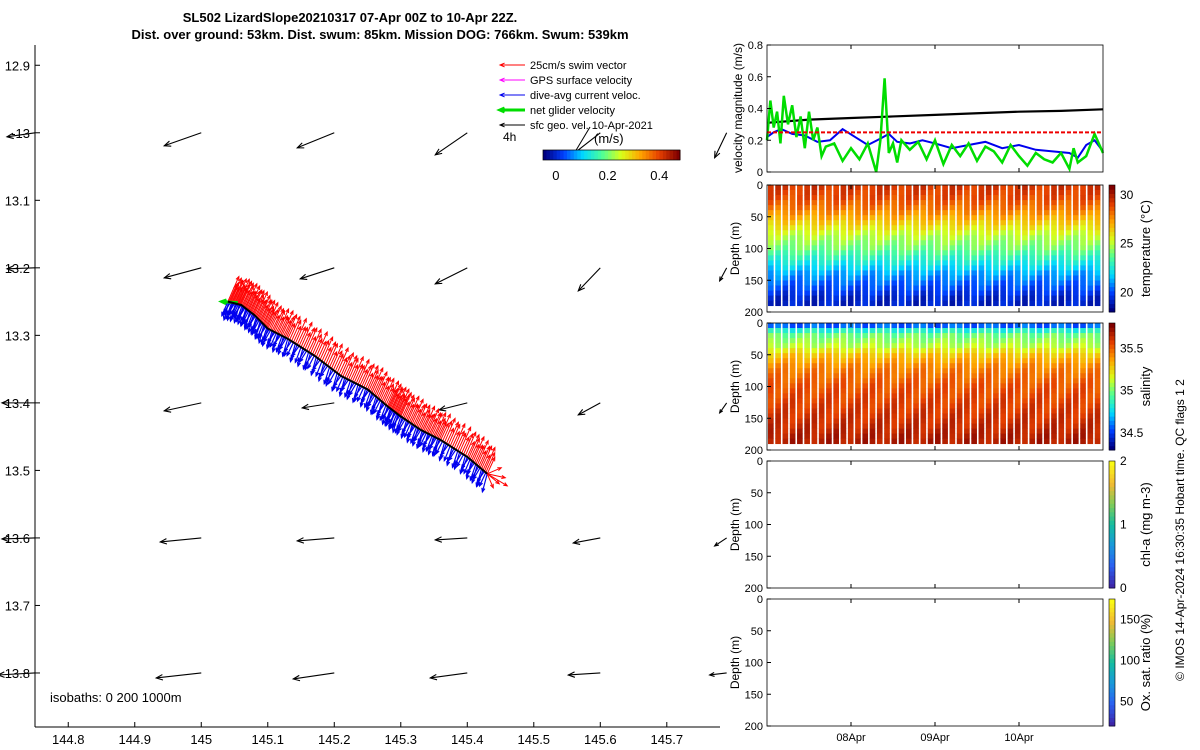  I want to click on oxygen-depth-tick-label: 200, so click(754, 727).